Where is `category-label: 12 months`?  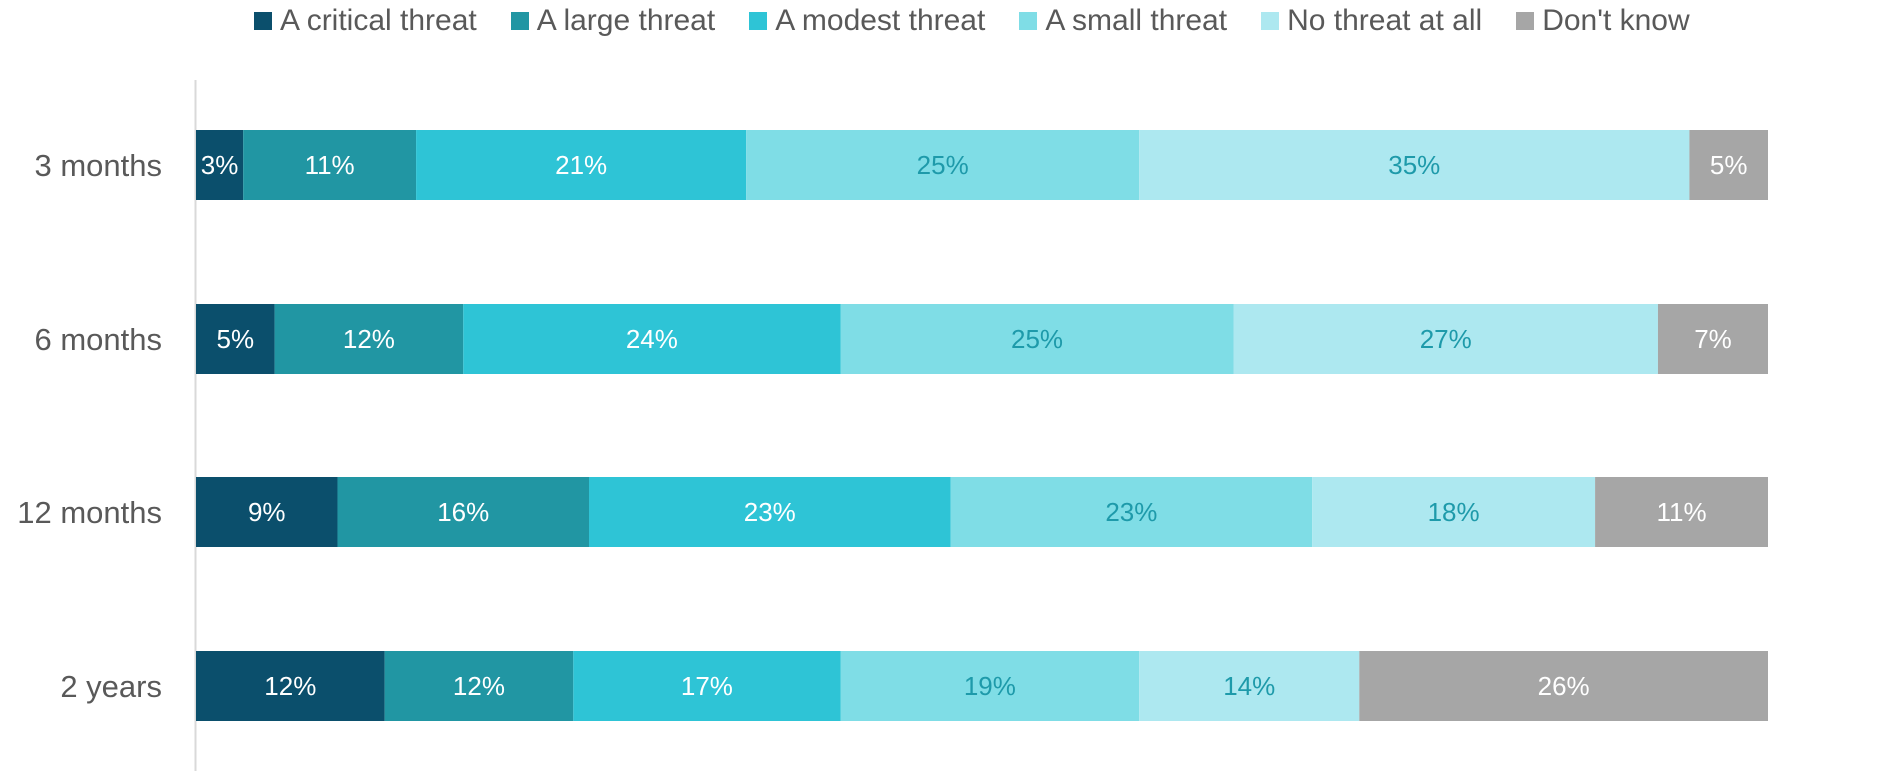
category-label: 12 months is located at coordinates (89, 512).